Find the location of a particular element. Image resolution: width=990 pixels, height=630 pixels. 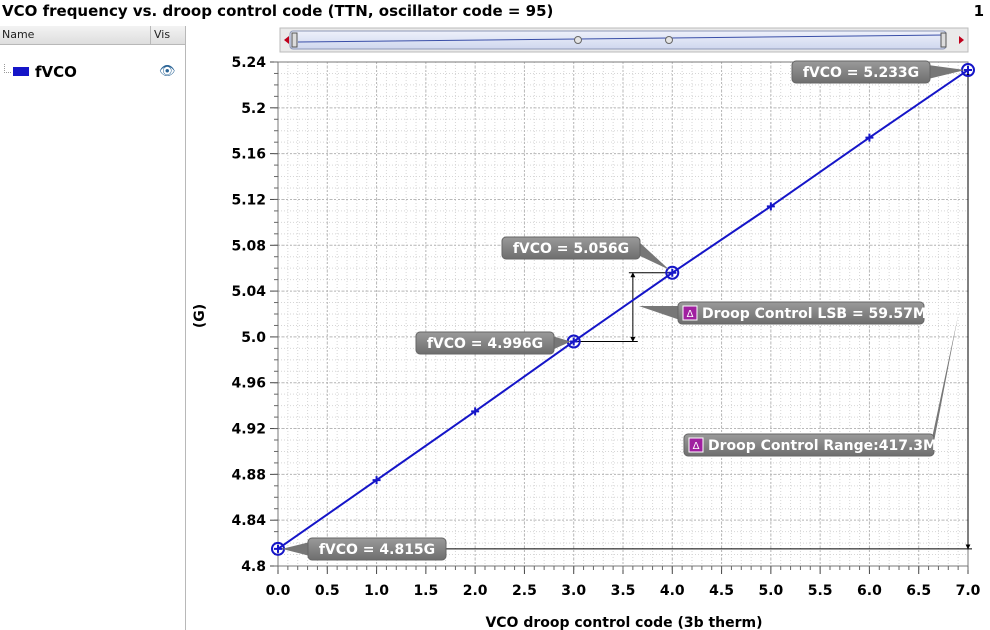

y-tick-label: 5.12 is located at coordinates (248, 200).